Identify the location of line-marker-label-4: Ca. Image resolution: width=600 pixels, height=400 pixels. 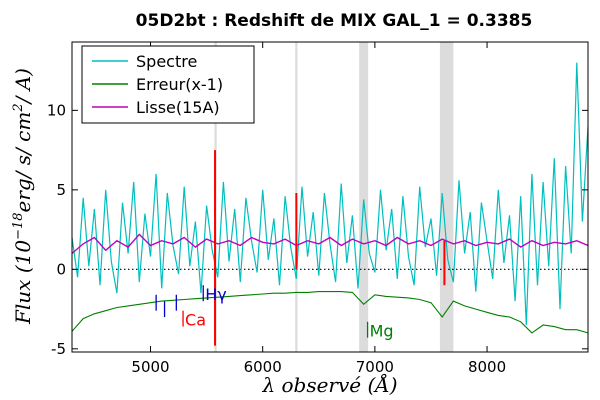
(195, 320).